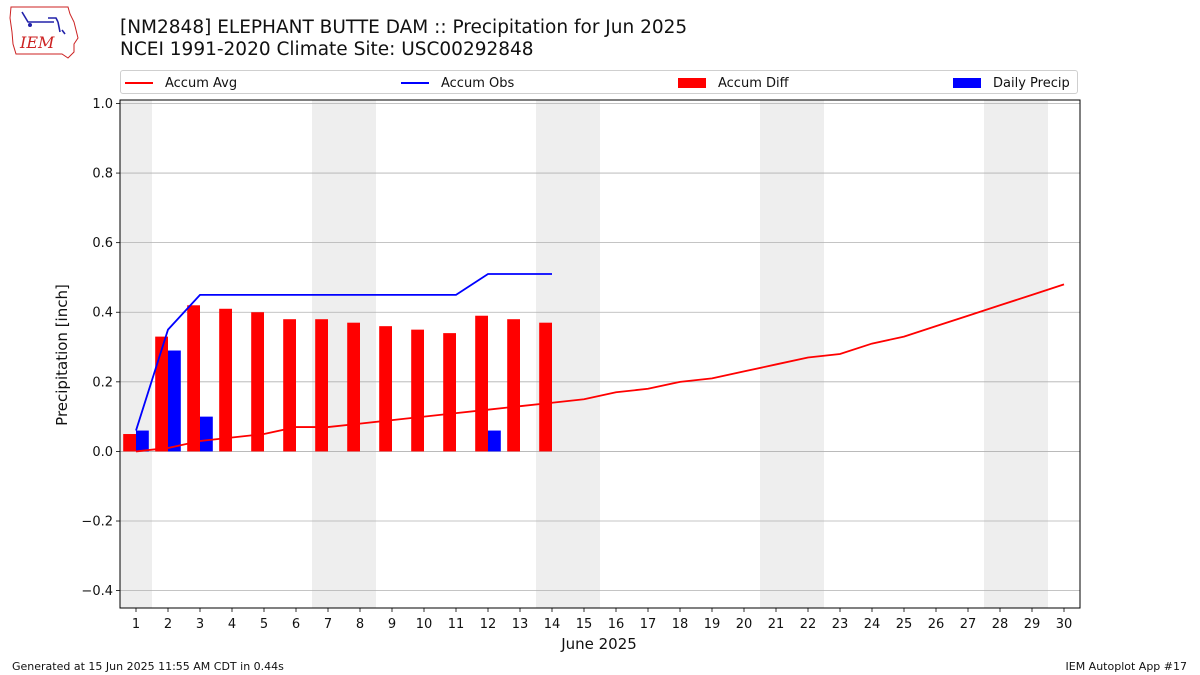 The width and height of the screenshot is (1200, 675). What do you see at coordinates (967, 83) in the screenshot?
I see `legend-swatch-daily-precip` at bounding box center [967, 83].